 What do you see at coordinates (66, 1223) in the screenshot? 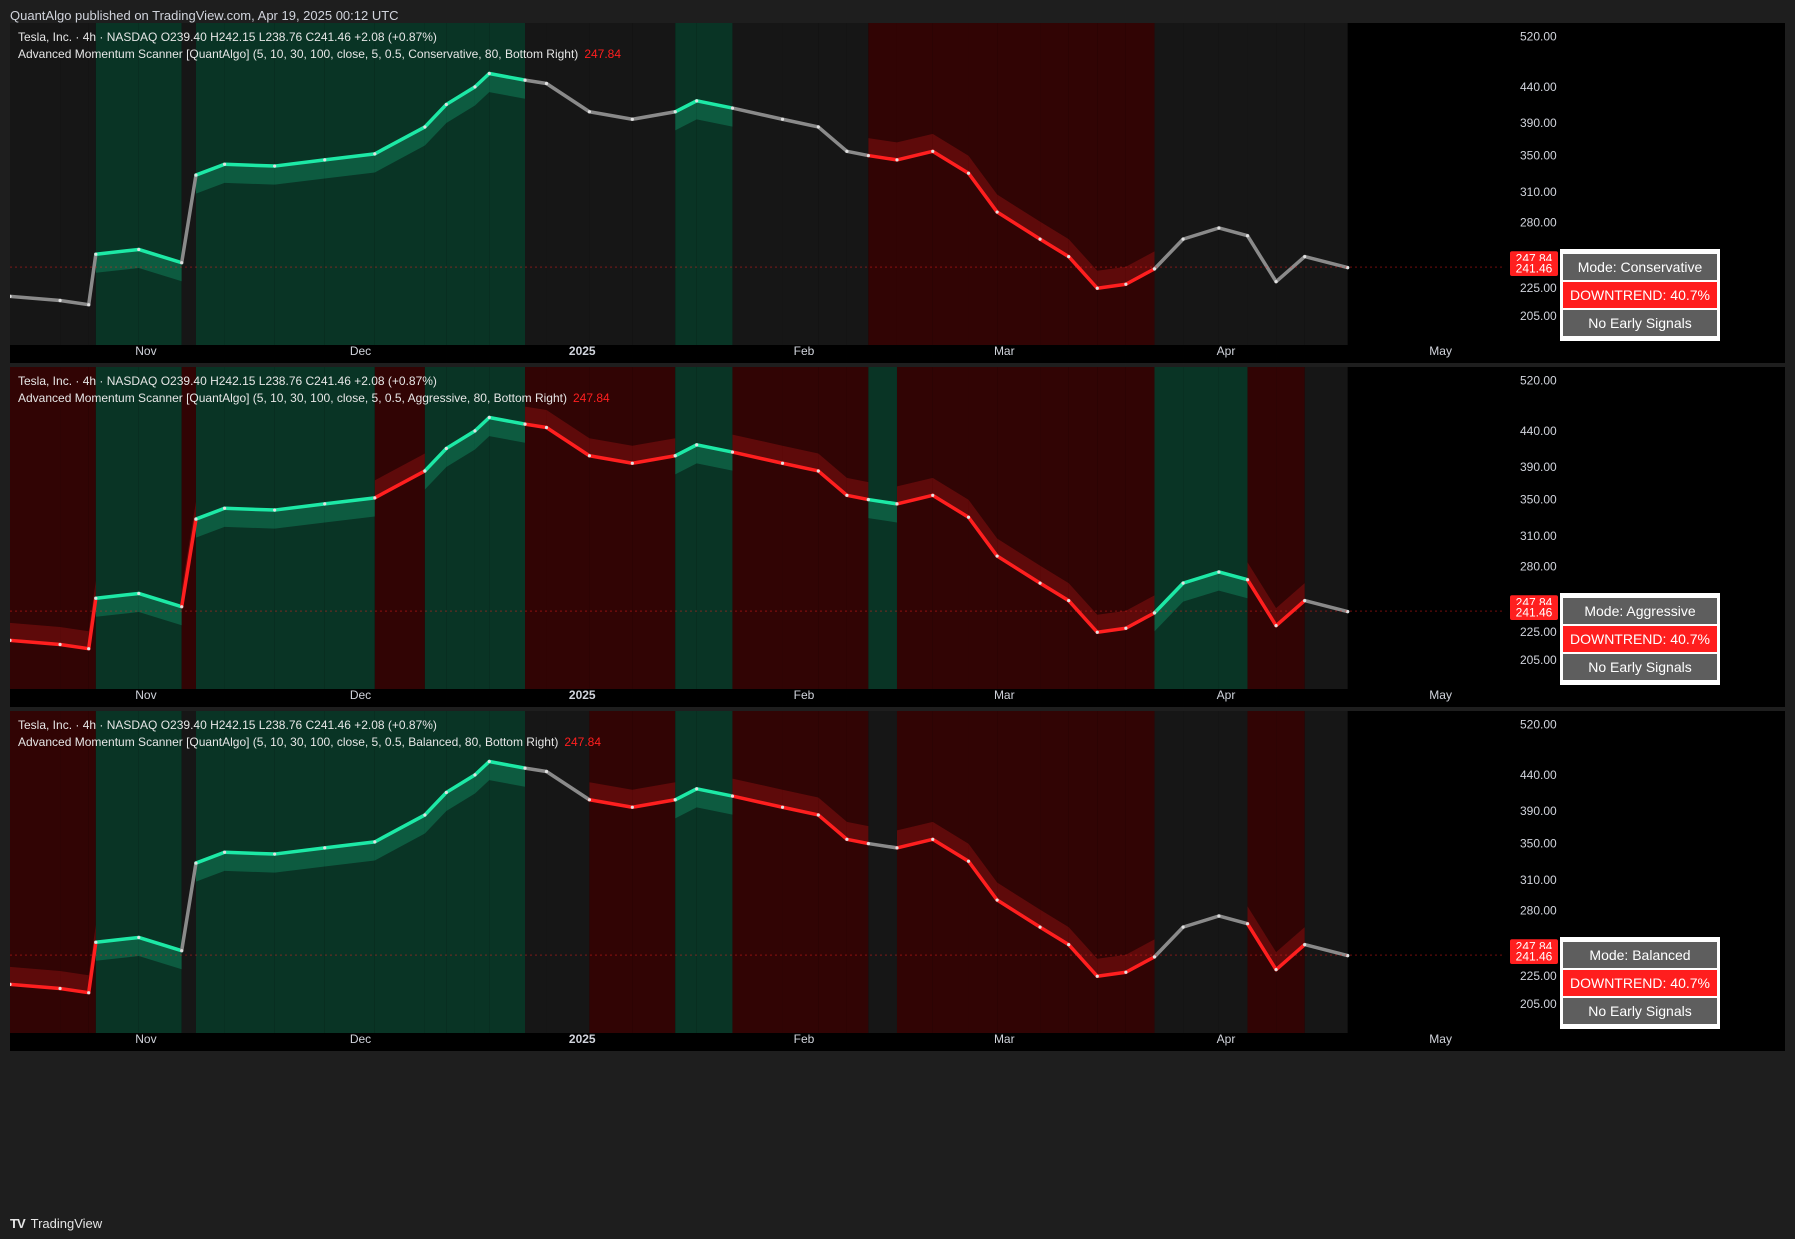
I see `brand-label: TradingView` at bounding box center [66, 1223].